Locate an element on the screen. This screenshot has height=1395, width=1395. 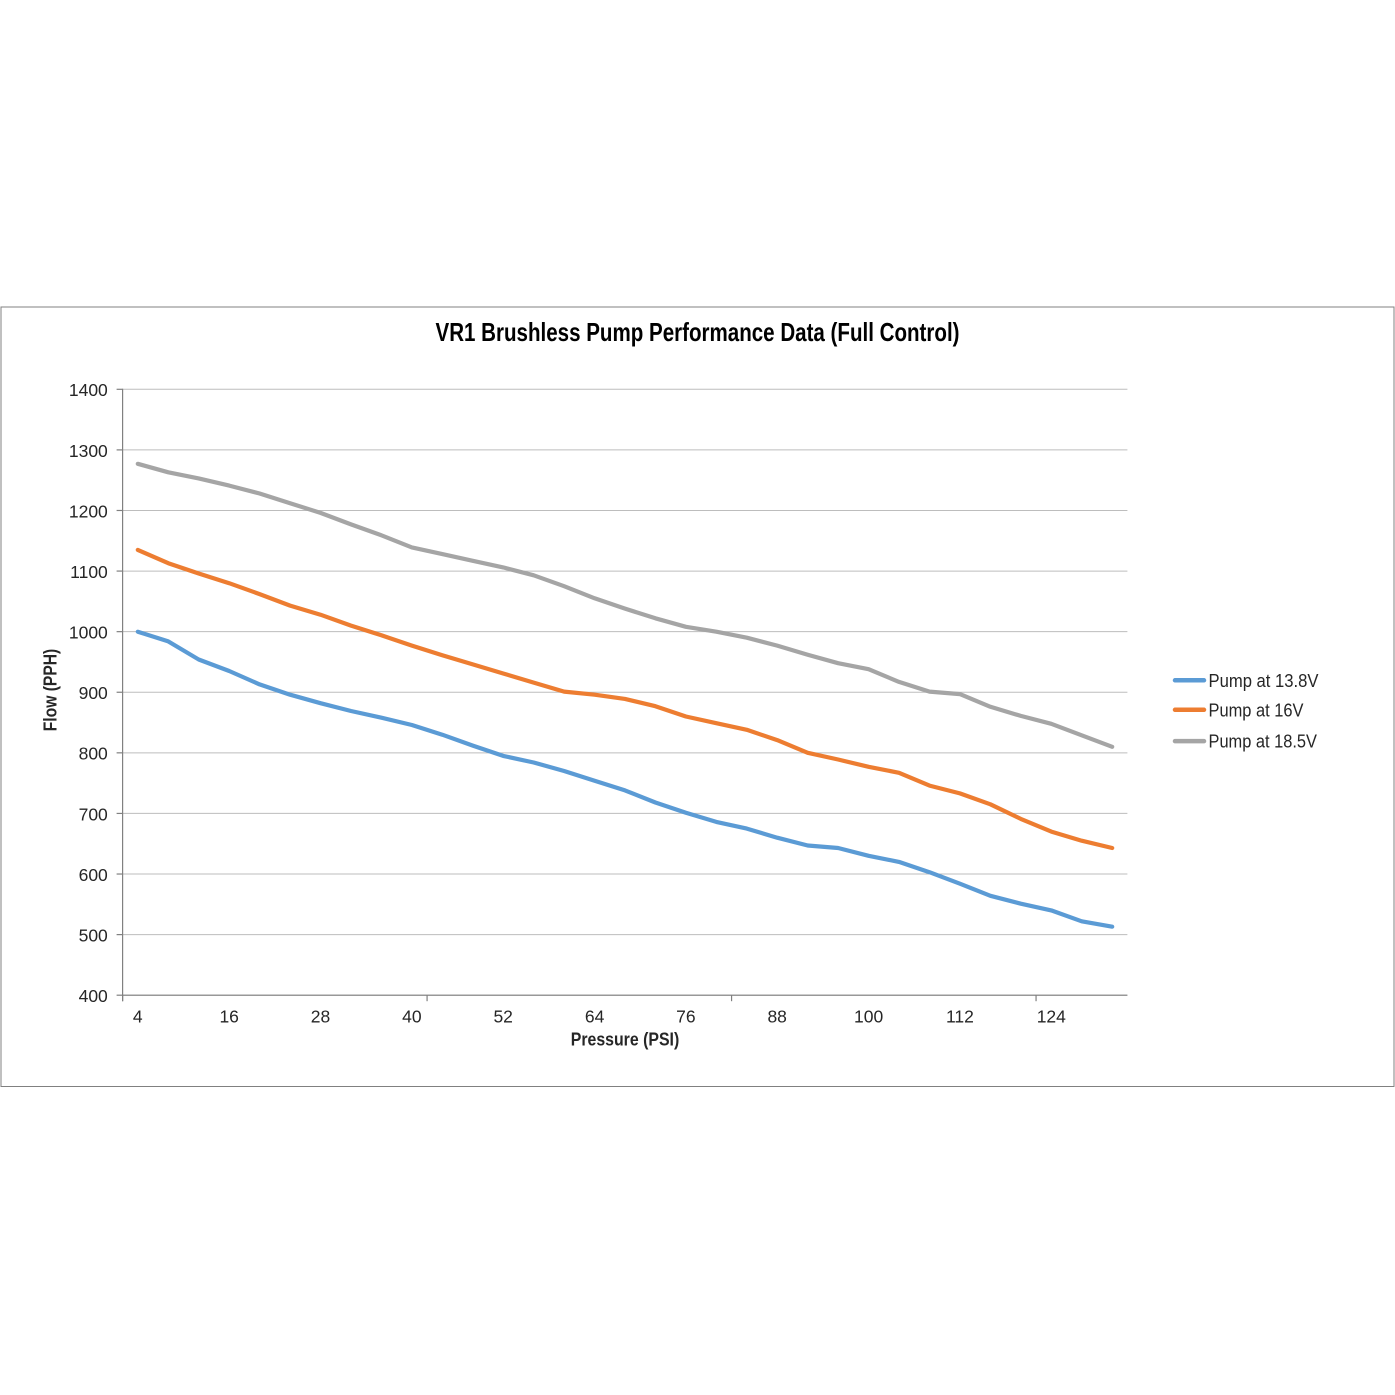
svg-text: 1100 is located at coordinates (89, 572).